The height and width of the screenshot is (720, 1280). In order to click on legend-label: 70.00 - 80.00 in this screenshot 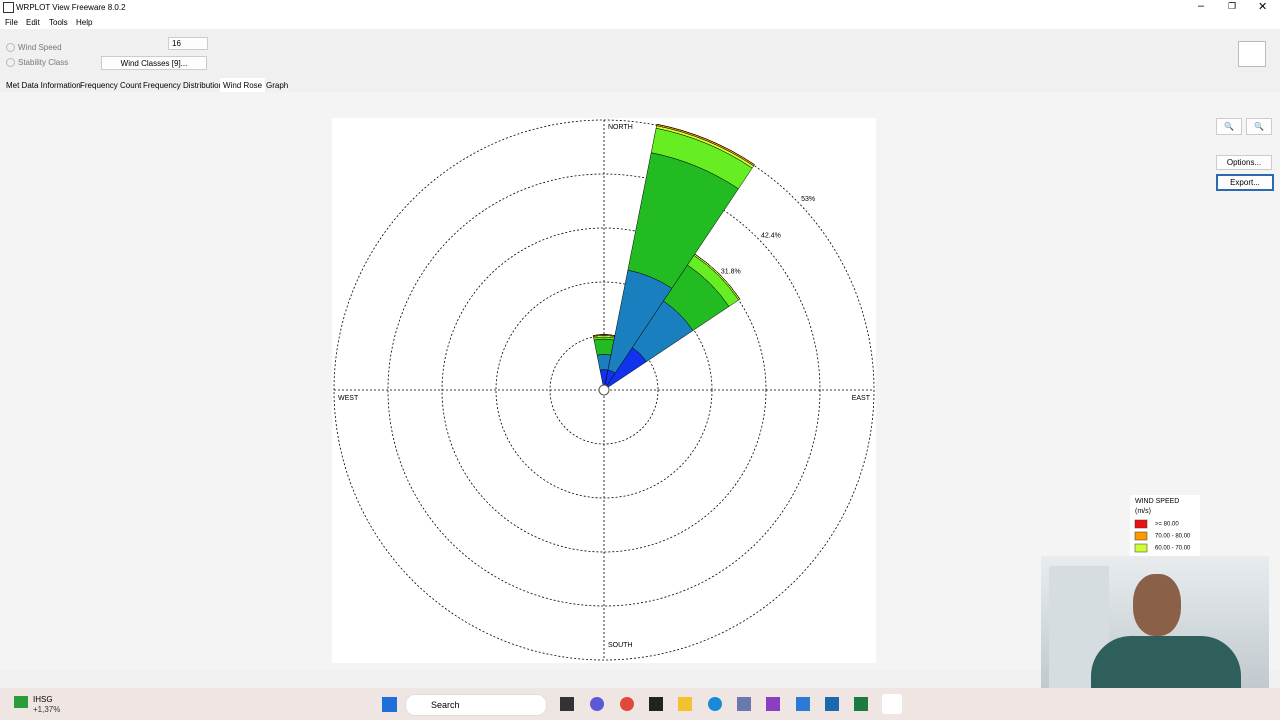, I will do `click(1173, 537)`.